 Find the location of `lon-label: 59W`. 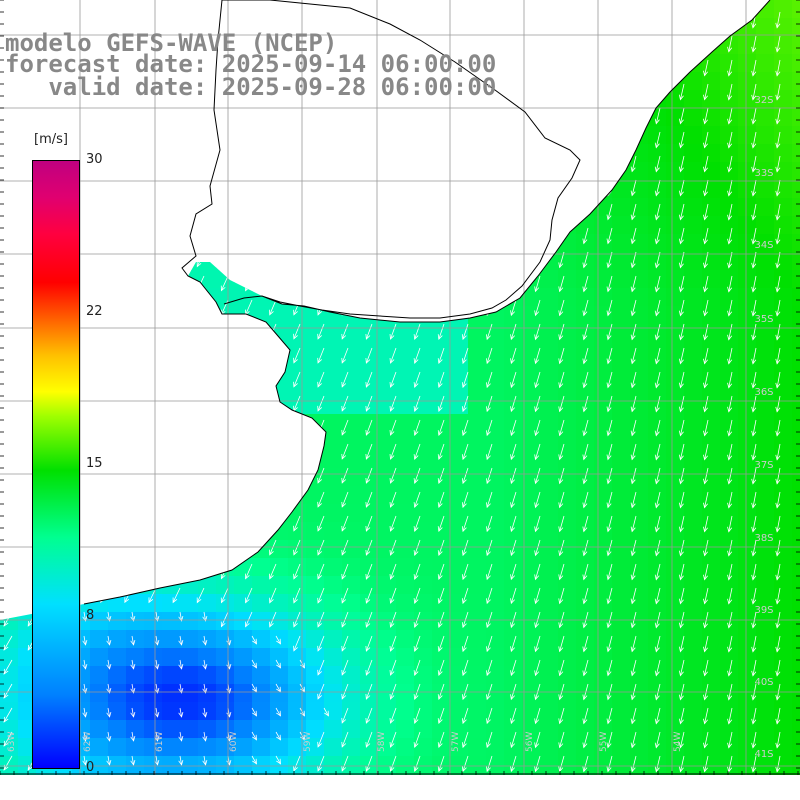

lon-label: 59W is located at coordinates (308, 742).